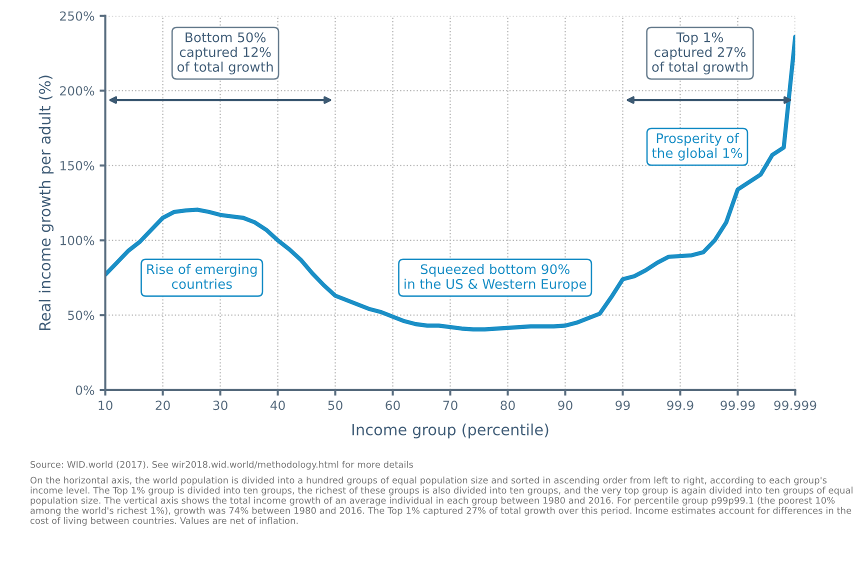  What do you see at coordinates (335, 405) in the screenshot?
I see `x-tick-label: 50` at bounding box center [335, 405].